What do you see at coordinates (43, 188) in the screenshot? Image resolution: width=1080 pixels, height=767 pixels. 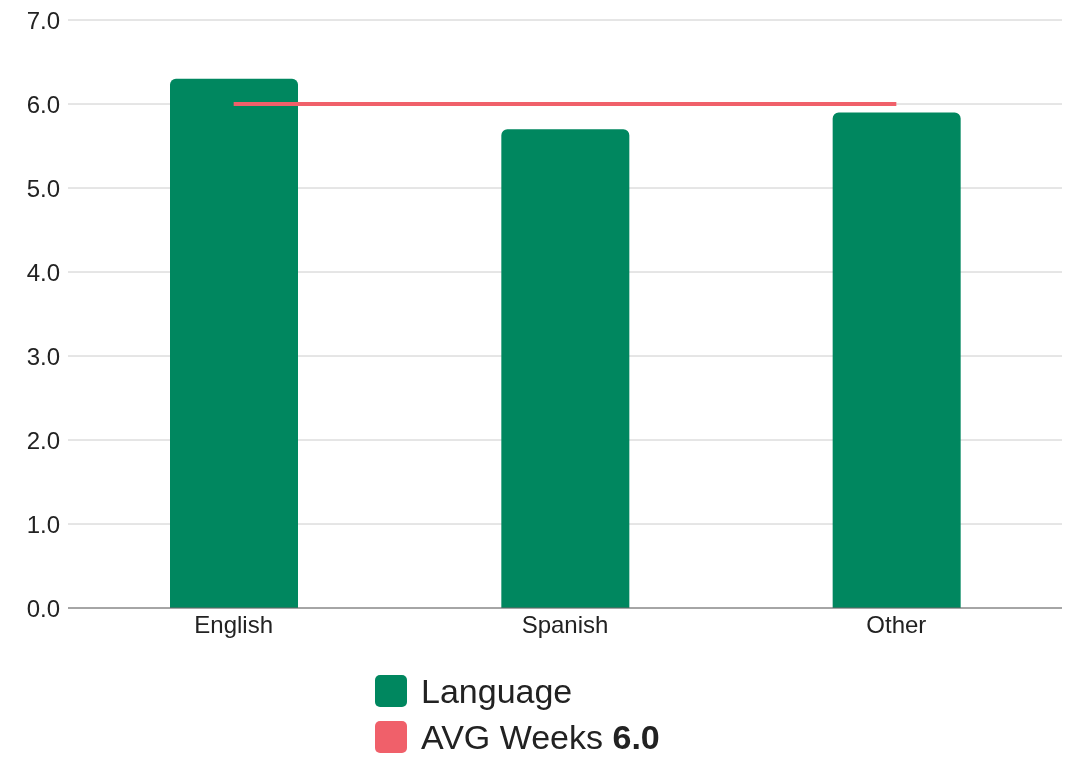 I see `y-tick-label: 5.0` at bounding box center [43, 188].